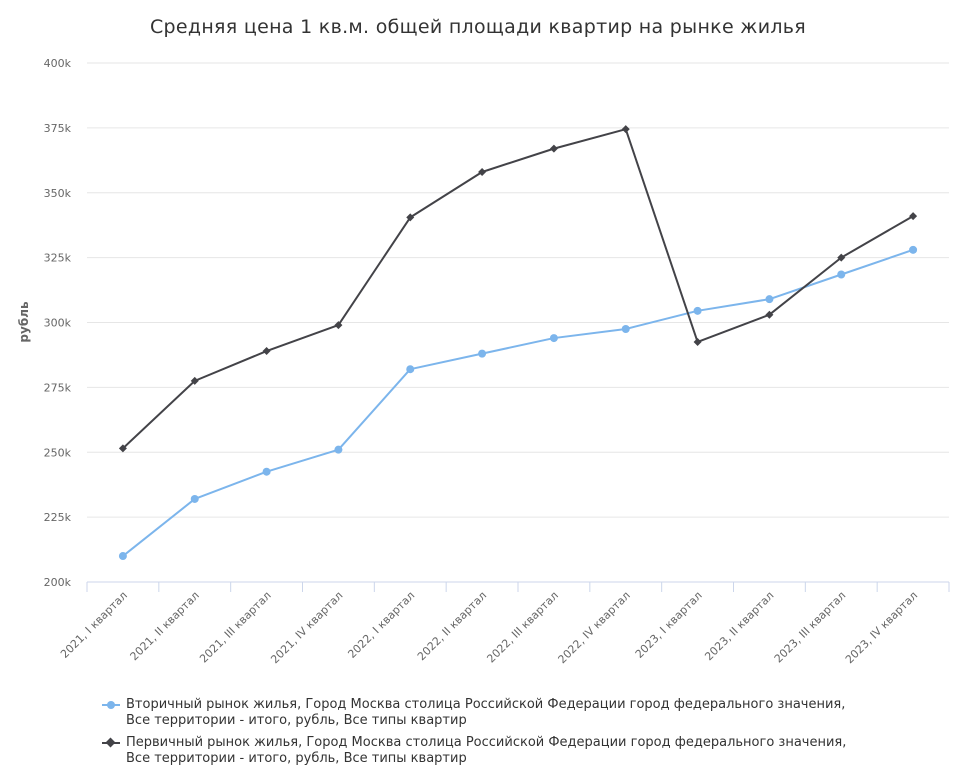  I want to click on y-tick-label: 250k, so click(58, 452).